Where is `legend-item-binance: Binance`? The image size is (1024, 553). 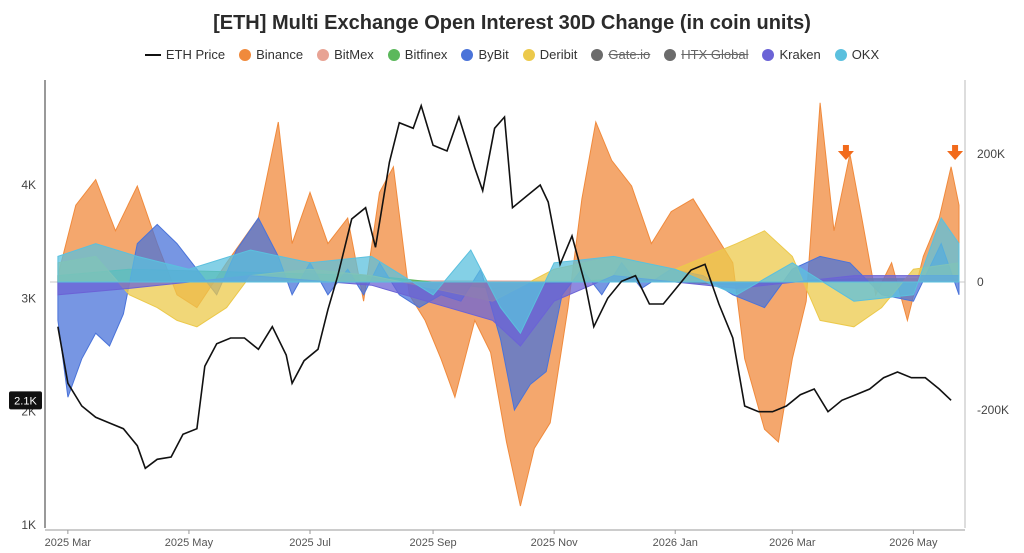 legend-item-binance: Binance is located at coordinates (271, 54).